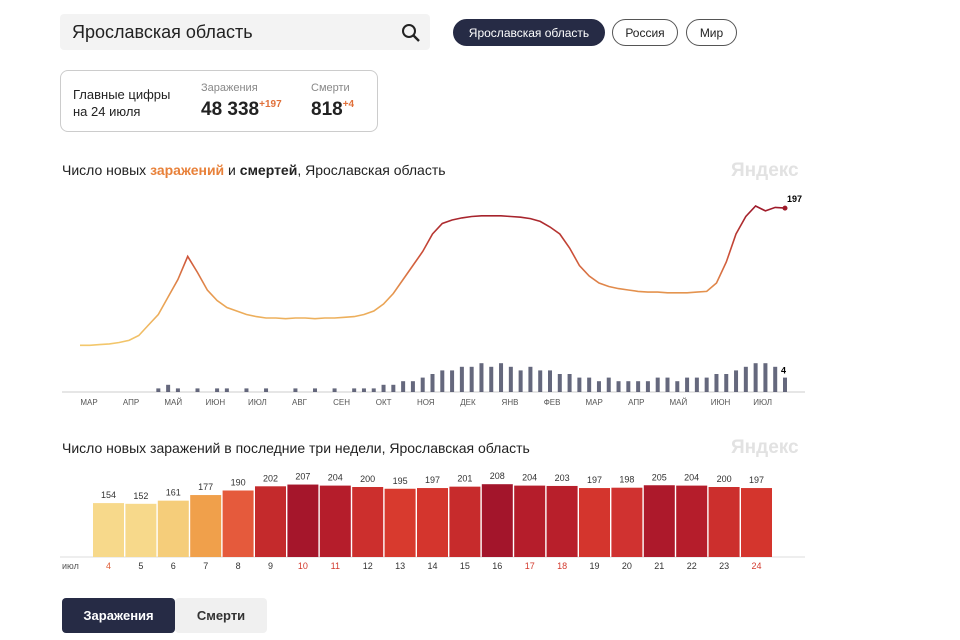  What do you see at coordinates (371, 170) in the screenshot?
I see `title-part: , Ярославская область` at bounding box center [371, 170].